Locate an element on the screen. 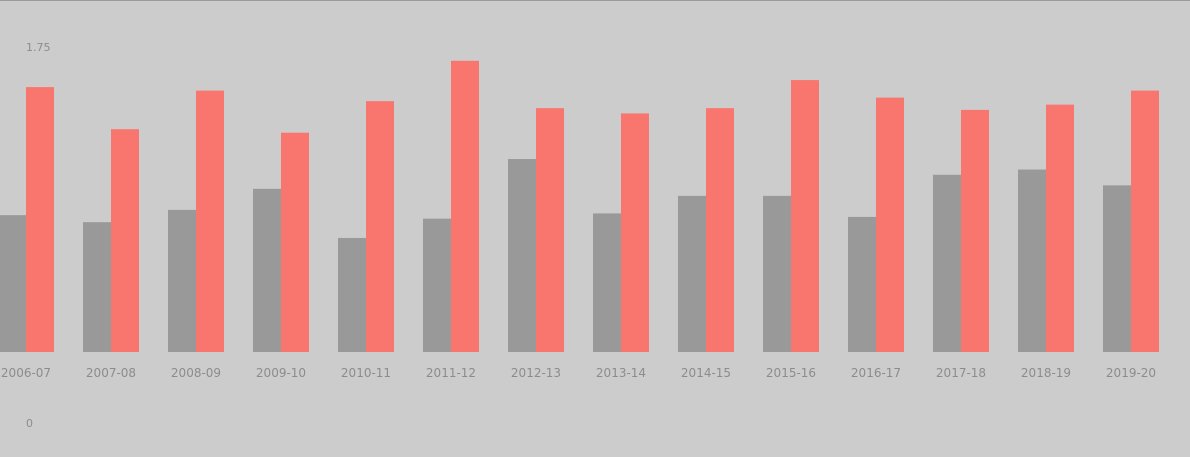 This screenshot has height=457, width=1190. x-tick-label: 2016-17 is located at coordinates (876, 373).